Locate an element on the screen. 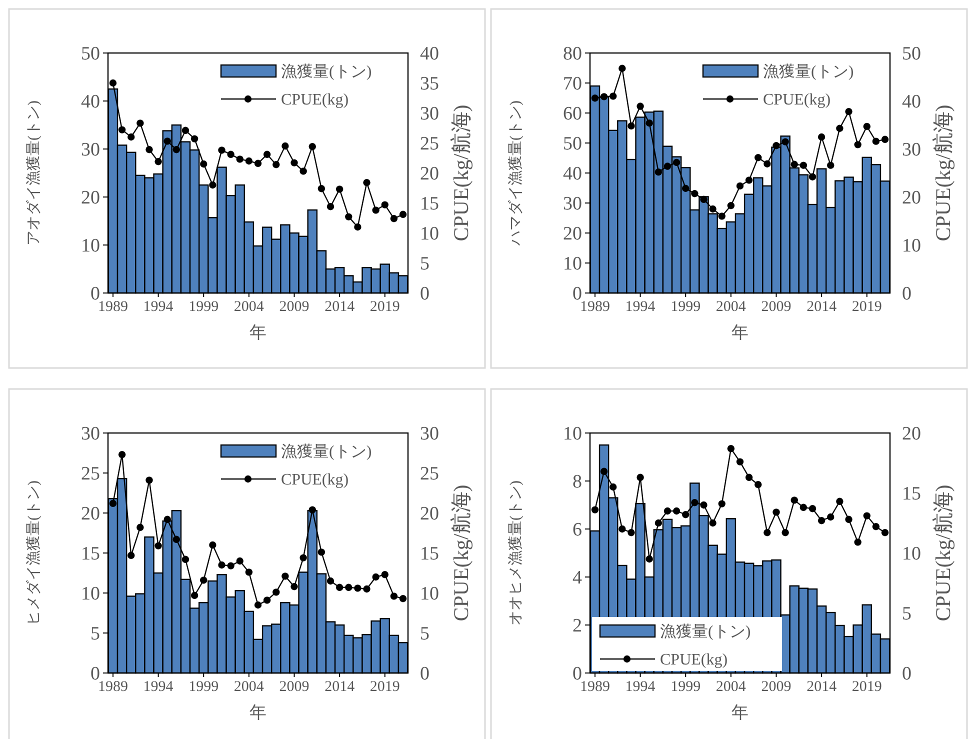 Image resolution: width=980 pixels, height=739 pixels. y-tick-label: 2 is located at coordinates (577, 626).